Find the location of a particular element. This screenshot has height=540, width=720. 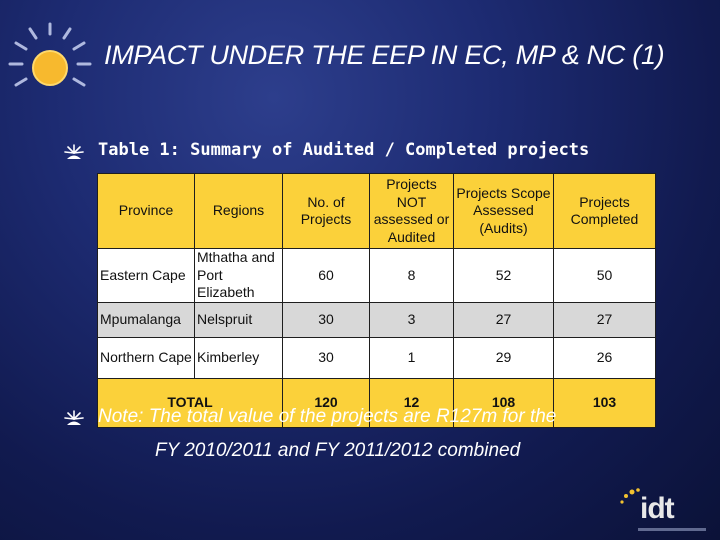

header-not-assessed: Projects NOT assessed or Audited is located at coordinates (411, 211).